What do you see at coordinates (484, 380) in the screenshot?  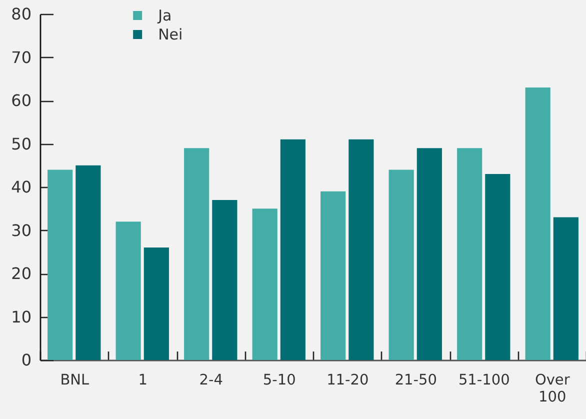 I see `x-tick-label: 51-100` at bounding box center [484, 380].